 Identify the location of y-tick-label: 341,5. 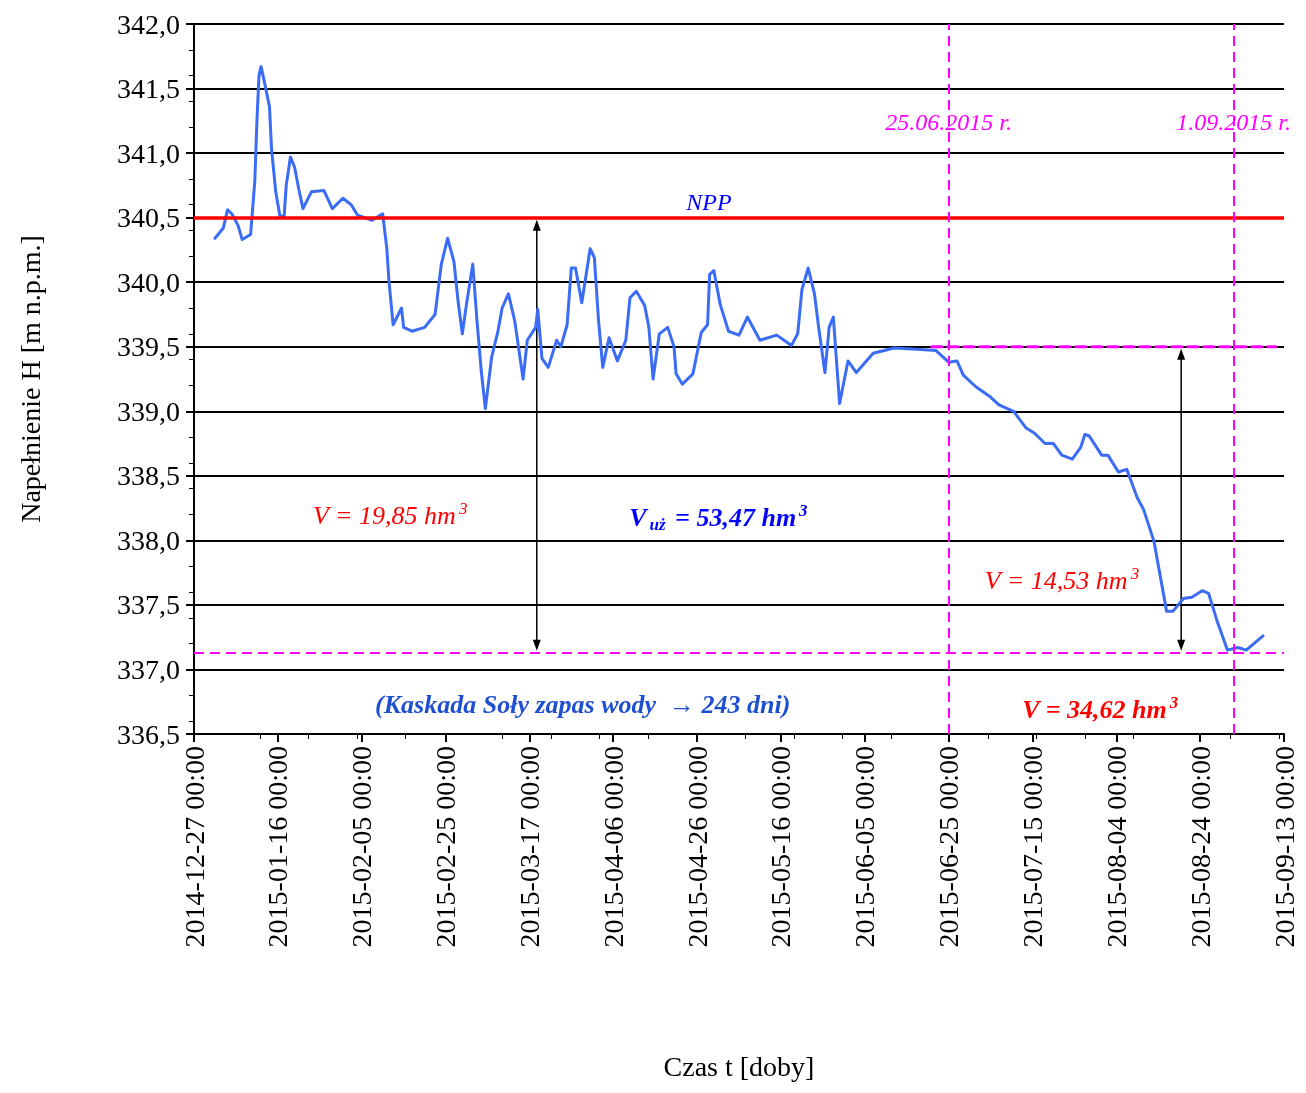
(148, 89).